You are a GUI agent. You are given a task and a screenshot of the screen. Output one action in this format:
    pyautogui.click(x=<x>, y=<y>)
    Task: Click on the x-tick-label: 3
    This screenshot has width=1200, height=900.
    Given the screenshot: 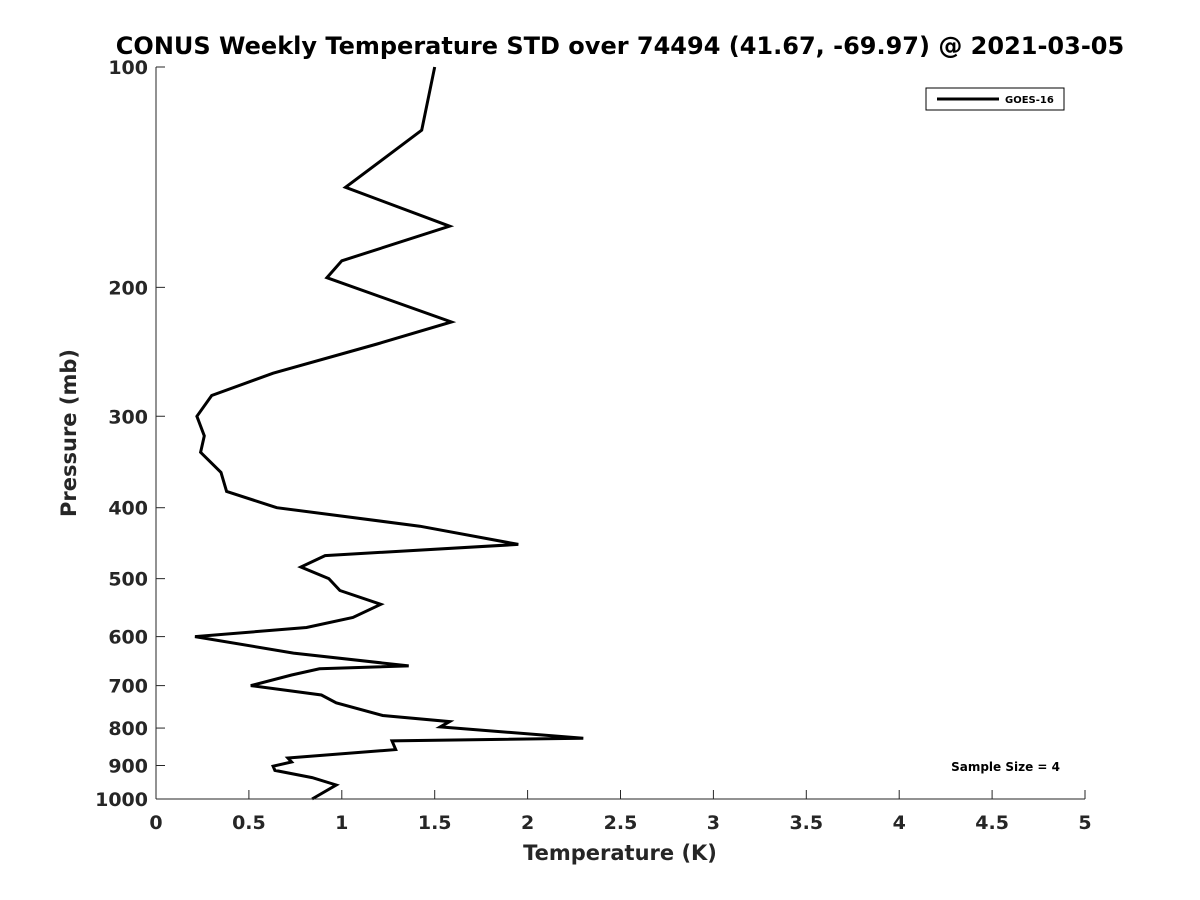 What is the action you would take?
    pyautogui.click(x=713, y=823)
    